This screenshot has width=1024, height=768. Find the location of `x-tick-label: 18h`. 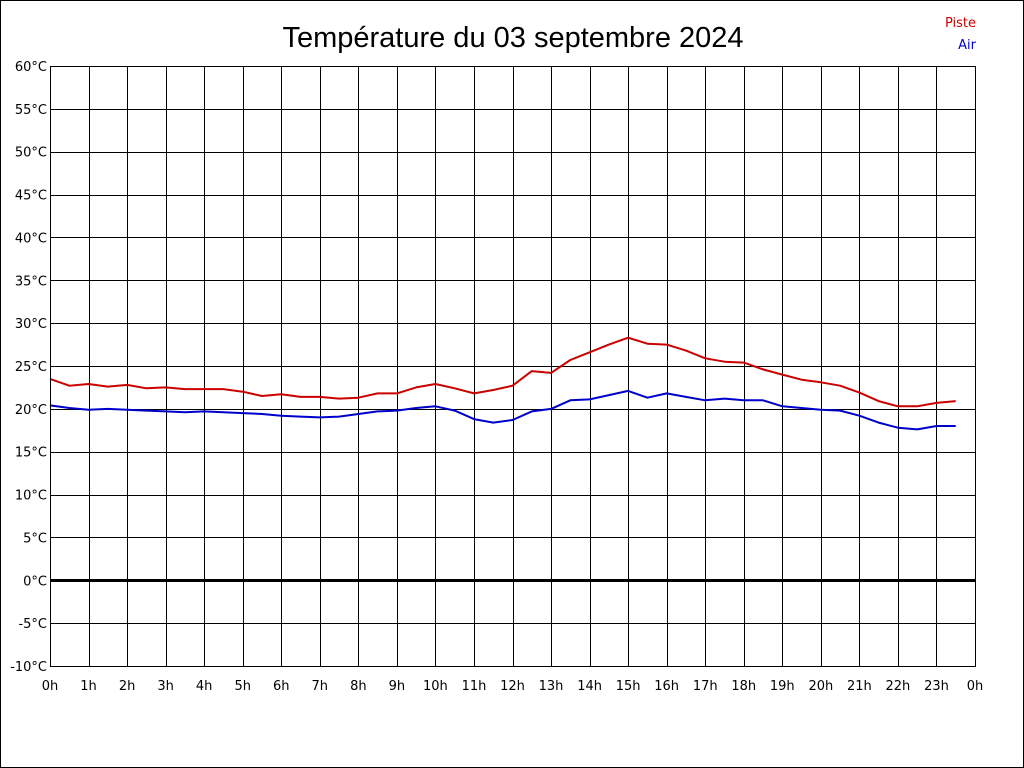

x-tick-label: 18h is located at coordinates (743, 686).